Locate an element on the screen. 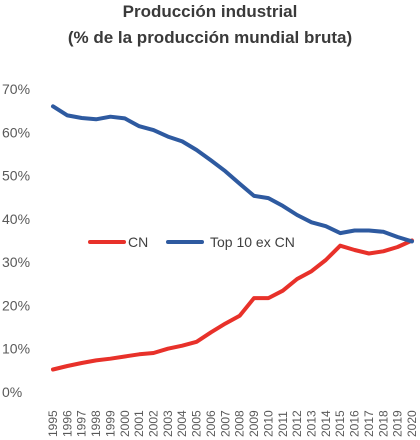 This screenshot has height=440, width=420. x-tick-label: 2017 is located at coordinates (369, 423).